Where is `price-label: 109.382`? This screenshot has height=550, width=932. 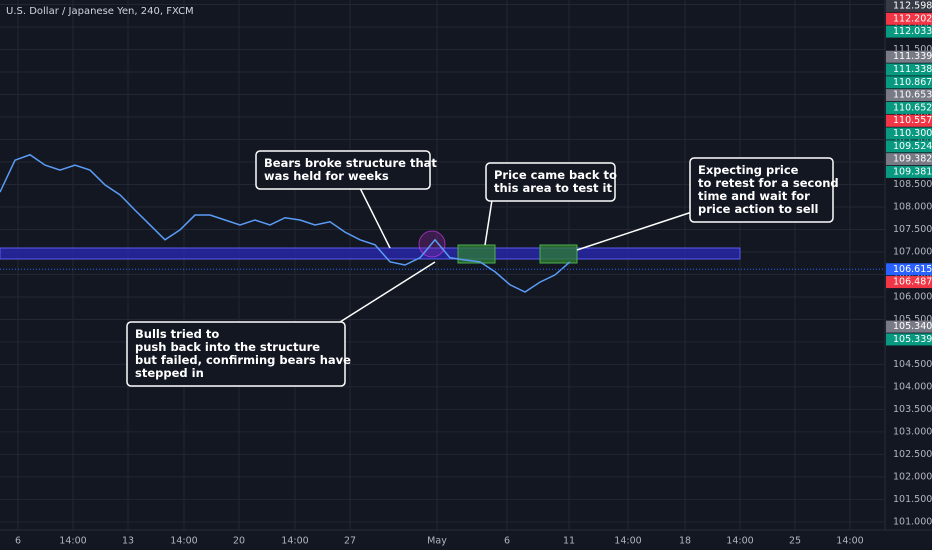
price-label: 109.382 is located at coordinates (912, 159).